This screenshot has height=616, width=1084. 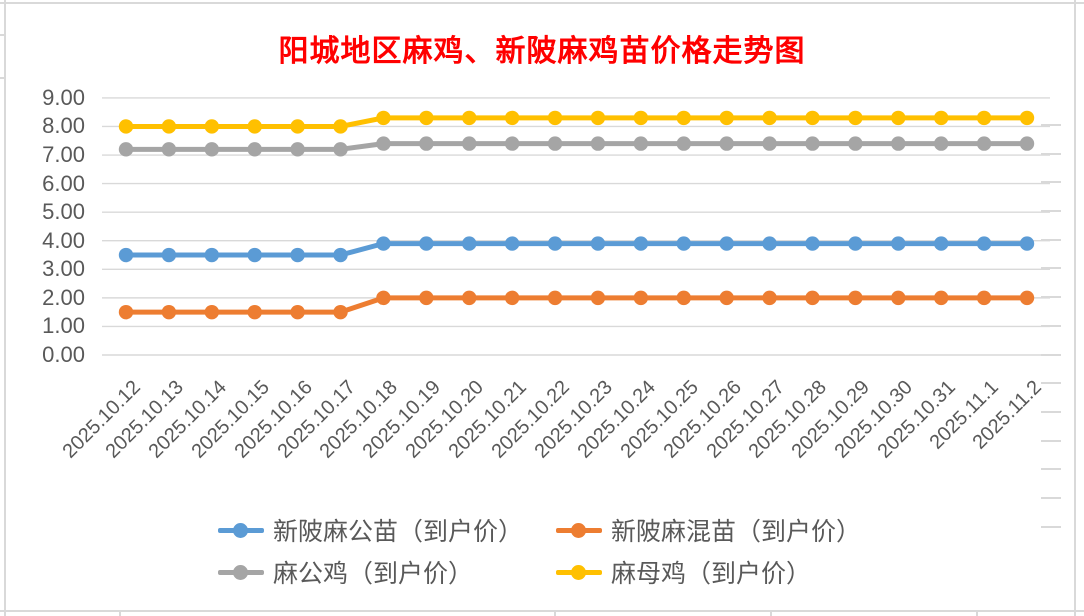 I want to click on y-tick-label: 5.00, so click(x=63, y=212).